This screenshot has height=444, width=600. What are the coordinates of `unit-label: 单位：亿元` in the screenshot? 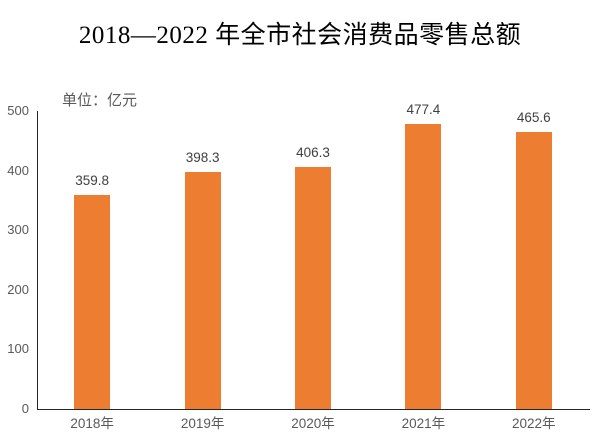 It's located at (100, 100).